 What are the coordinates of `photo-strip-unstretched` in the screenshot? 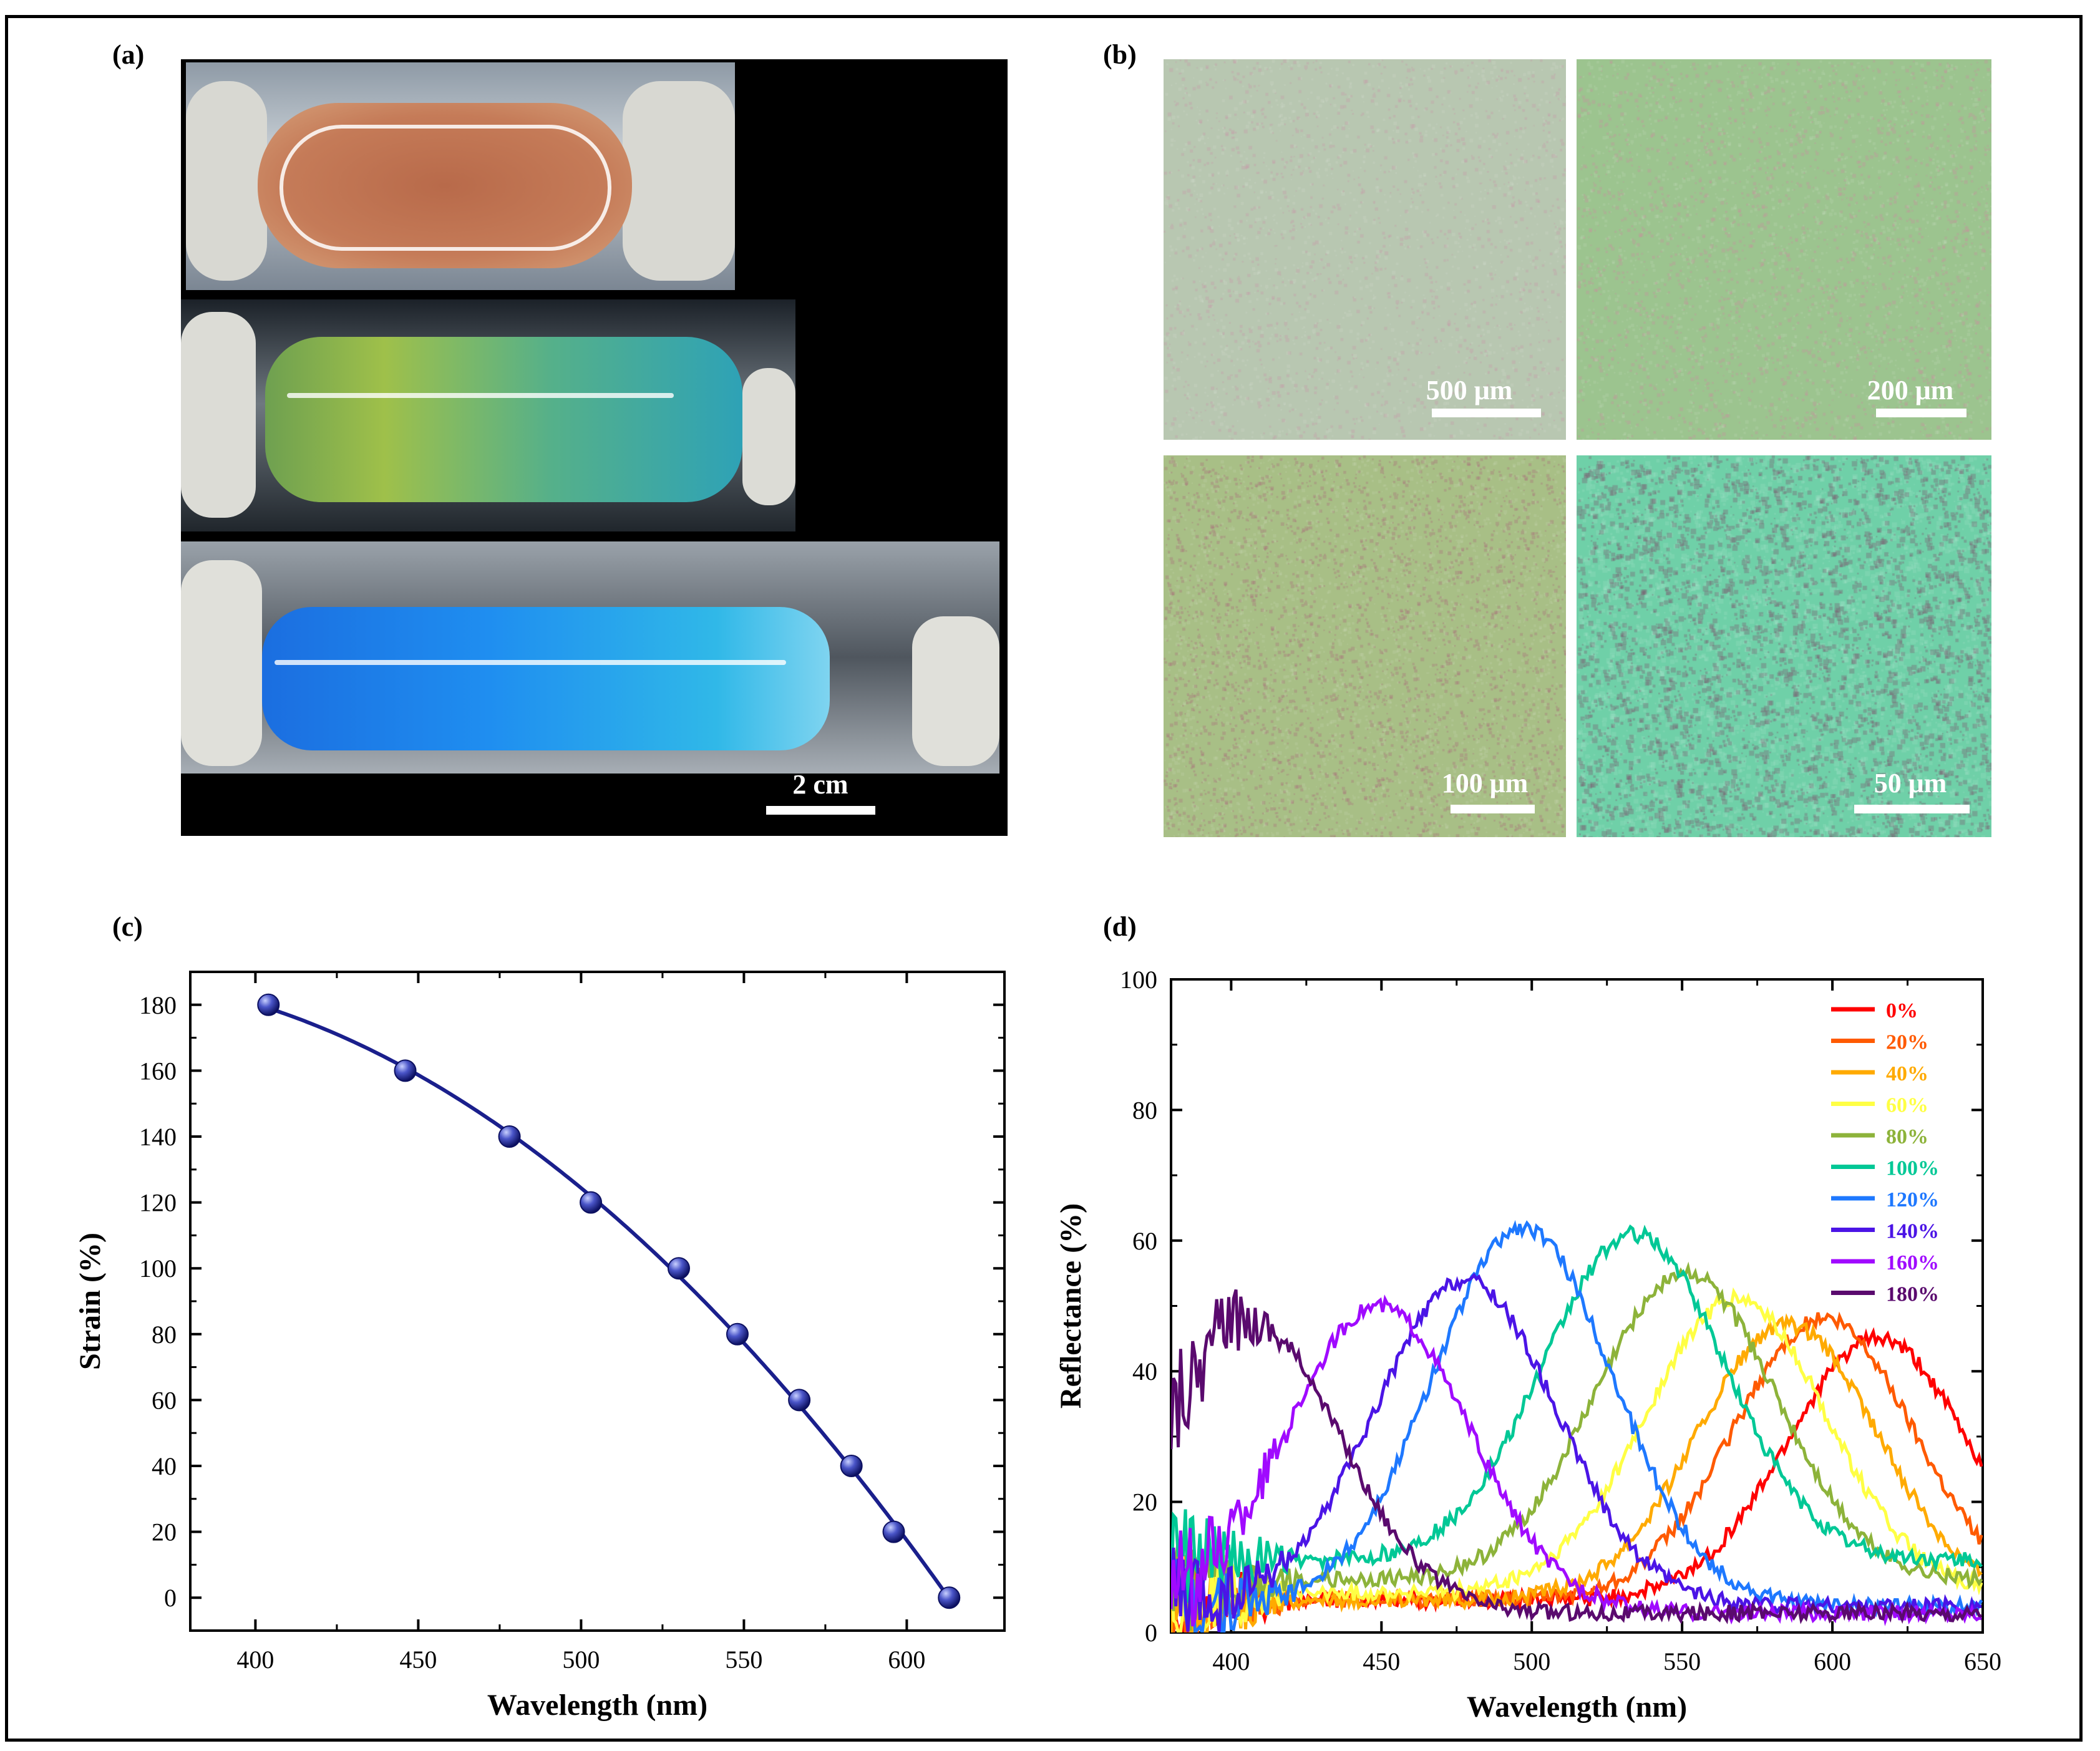 It's located at (460, 176).